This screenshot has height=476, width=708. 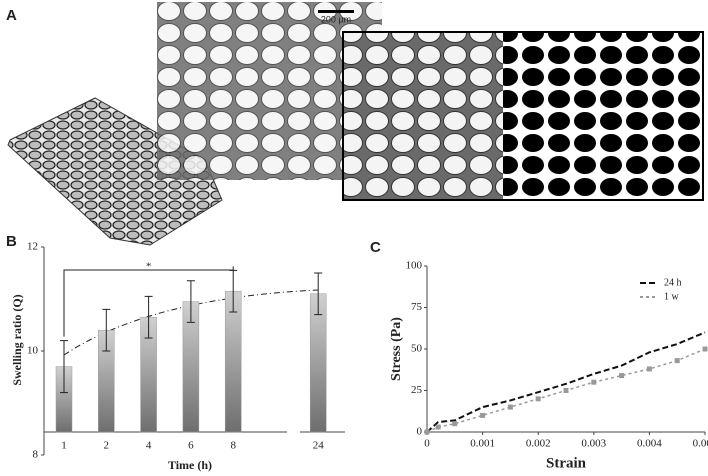 What do you see at coordinates (417, 349) in the screenshot?
I see `y-tick-label: 50` at bounding box center [417, 349].